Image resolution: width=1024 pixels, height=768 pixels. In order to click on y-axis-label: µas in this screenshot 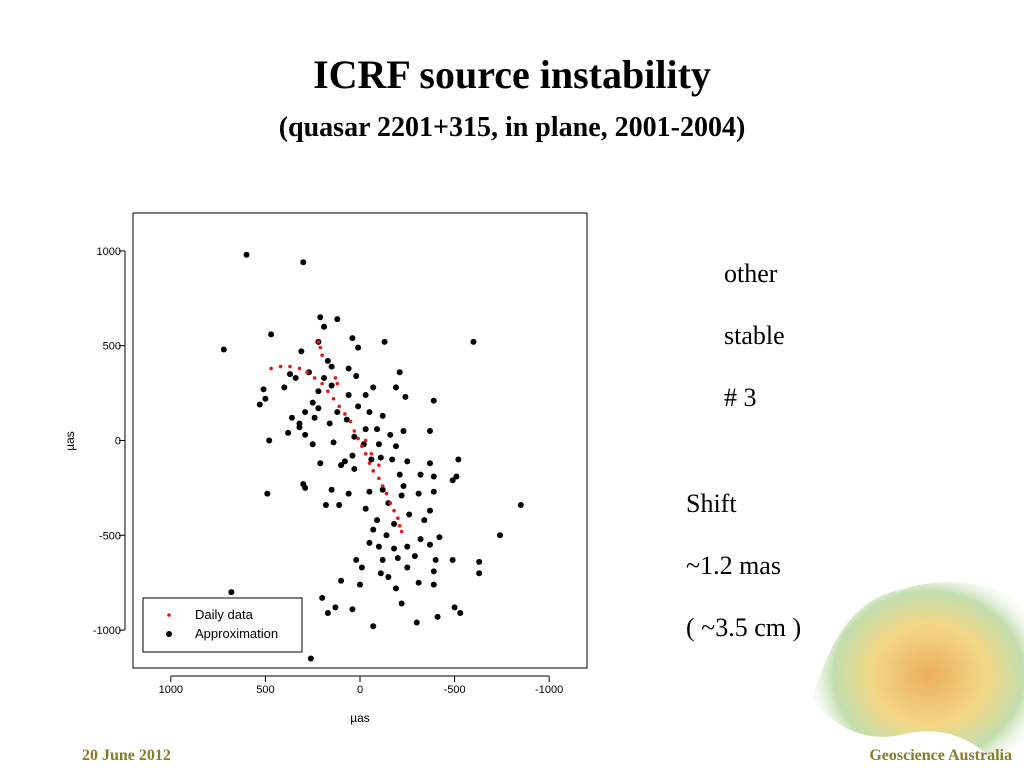, I will do `click(70, 441)`.